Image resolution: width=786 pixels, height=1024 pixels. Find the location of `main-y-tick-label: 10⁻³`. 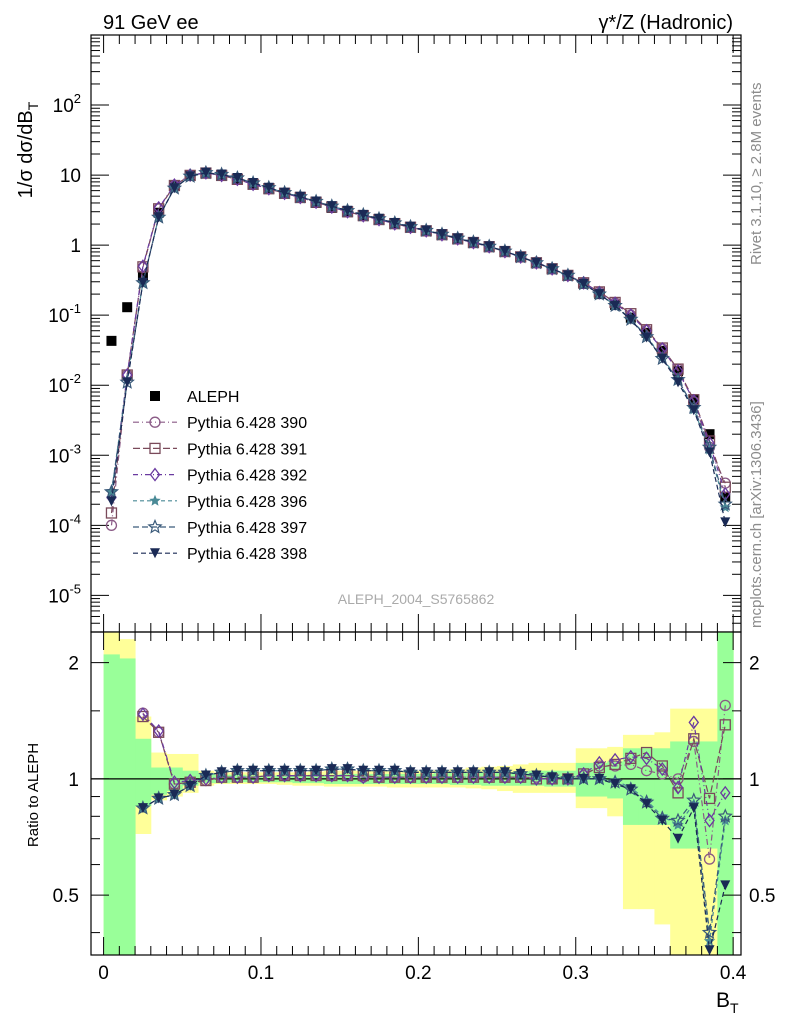

main-y-tick-label: 10⁻³ is located at coordinates (64, 454).